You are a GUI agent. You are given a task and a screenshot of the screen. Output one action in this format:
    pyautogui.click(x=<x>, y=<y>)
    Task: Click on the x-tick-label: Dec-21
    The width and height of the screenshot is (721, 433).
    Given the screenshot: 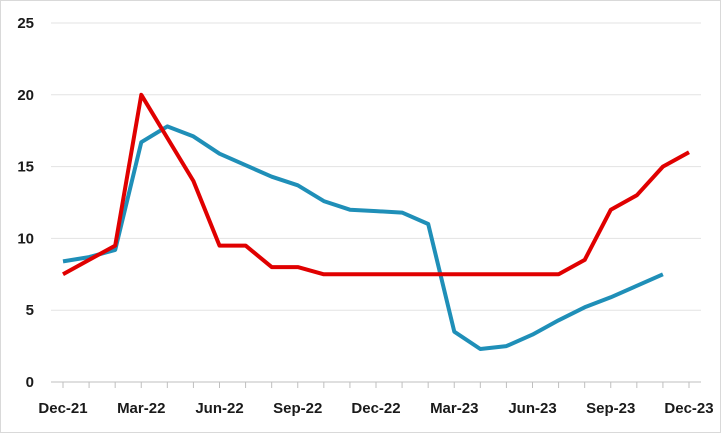 What is the action you would take?
    pyautogui.click(x=62, y=408)
    